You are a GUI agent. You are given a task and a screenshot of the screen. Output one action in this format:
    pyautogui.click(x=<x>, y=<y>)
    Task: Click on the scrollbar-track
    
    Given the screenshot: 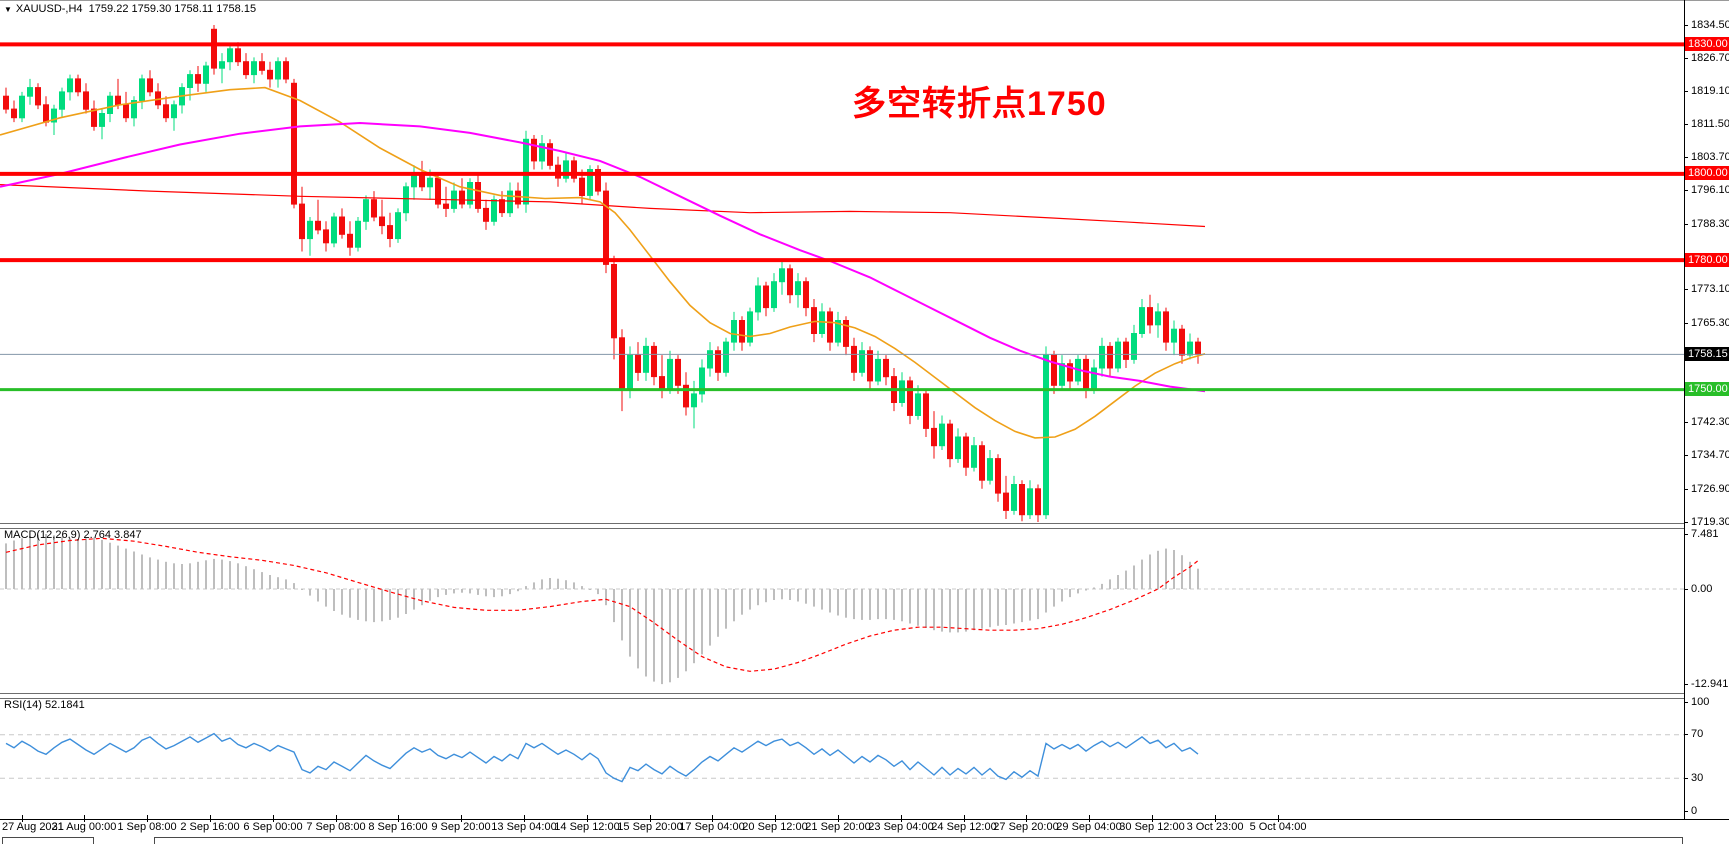 What is the action you would take?
    pyautogui.click(x=918, y=840)
    